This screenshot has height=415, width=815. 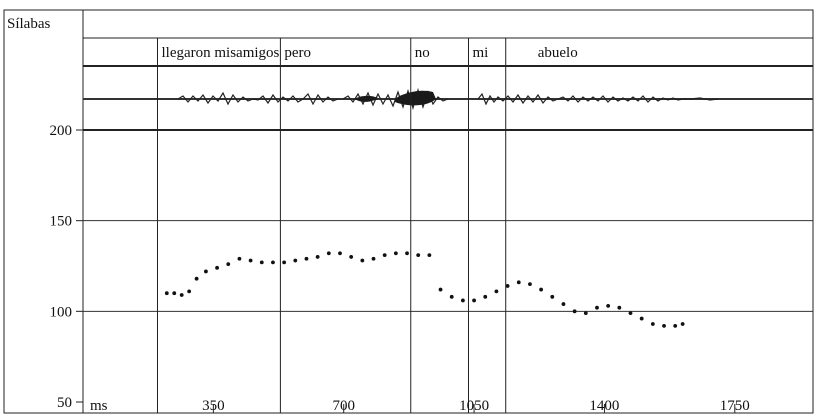 I want to click on syllable-label-4: abuelo, so click(x=558, y=53).